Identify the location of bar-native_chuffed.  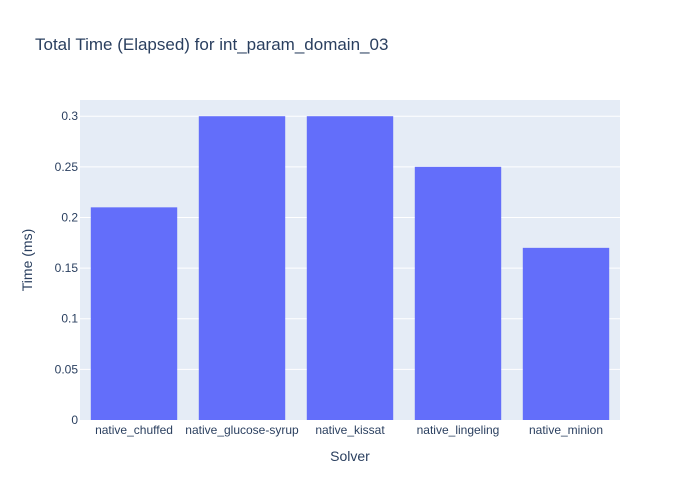
(134, 313).